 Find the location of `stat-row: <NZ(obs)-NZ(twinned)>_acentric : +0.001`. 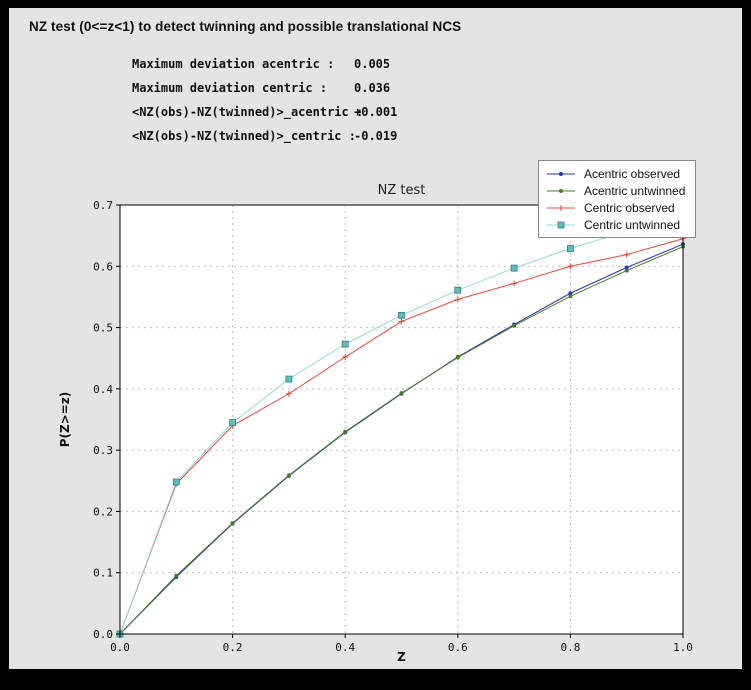

stat-row: <NZ(obs)-NZ(twinned)>_acentric : +0.001 is located at coordinates (264, 112).